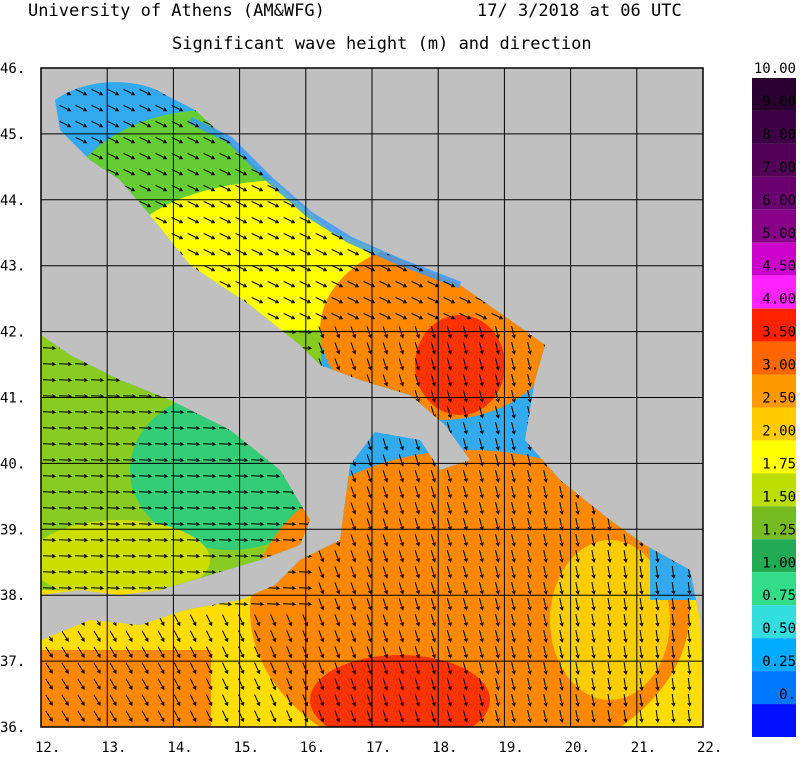 The image size is (800, 761). Describe the element at coordinates (779, 366) in the screenshot. I see `colorbar-label: 3.00` at that location.